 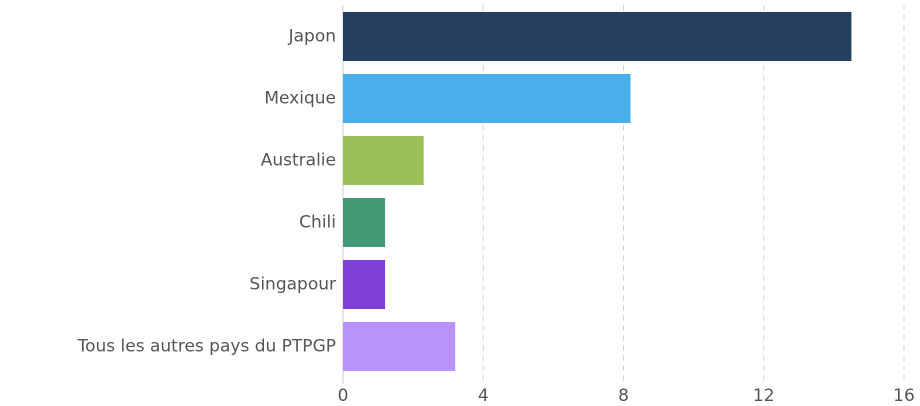 I want to click on y-tick-label: Chili, so click(x=317, y=223).